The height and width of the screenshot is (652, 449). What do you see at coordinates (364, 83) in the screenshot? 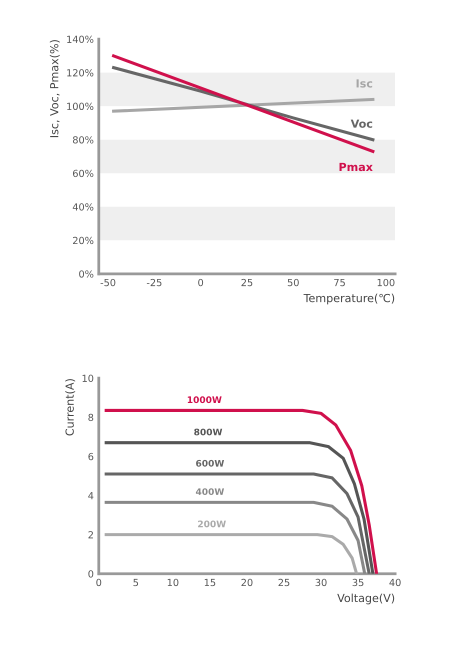
I see `series-label: Isc` at bounding box center [364, 83].